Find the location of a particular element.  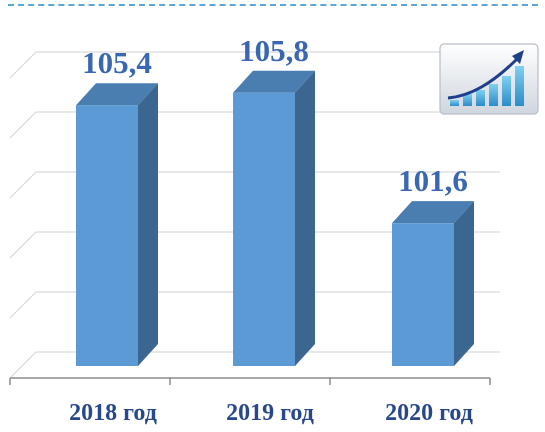

data-label: 101,6 is located at coordinates (433, 180).